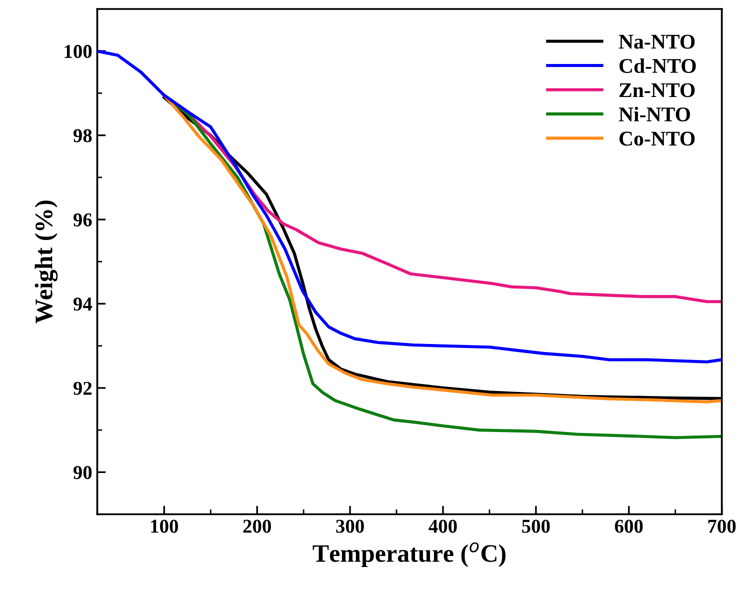 This screenshot has width=748, height=598. What do you see at coordinates (82, 219) in the screenshot?
I see `y-tick-label: 96` at bounding box center [82, 219].